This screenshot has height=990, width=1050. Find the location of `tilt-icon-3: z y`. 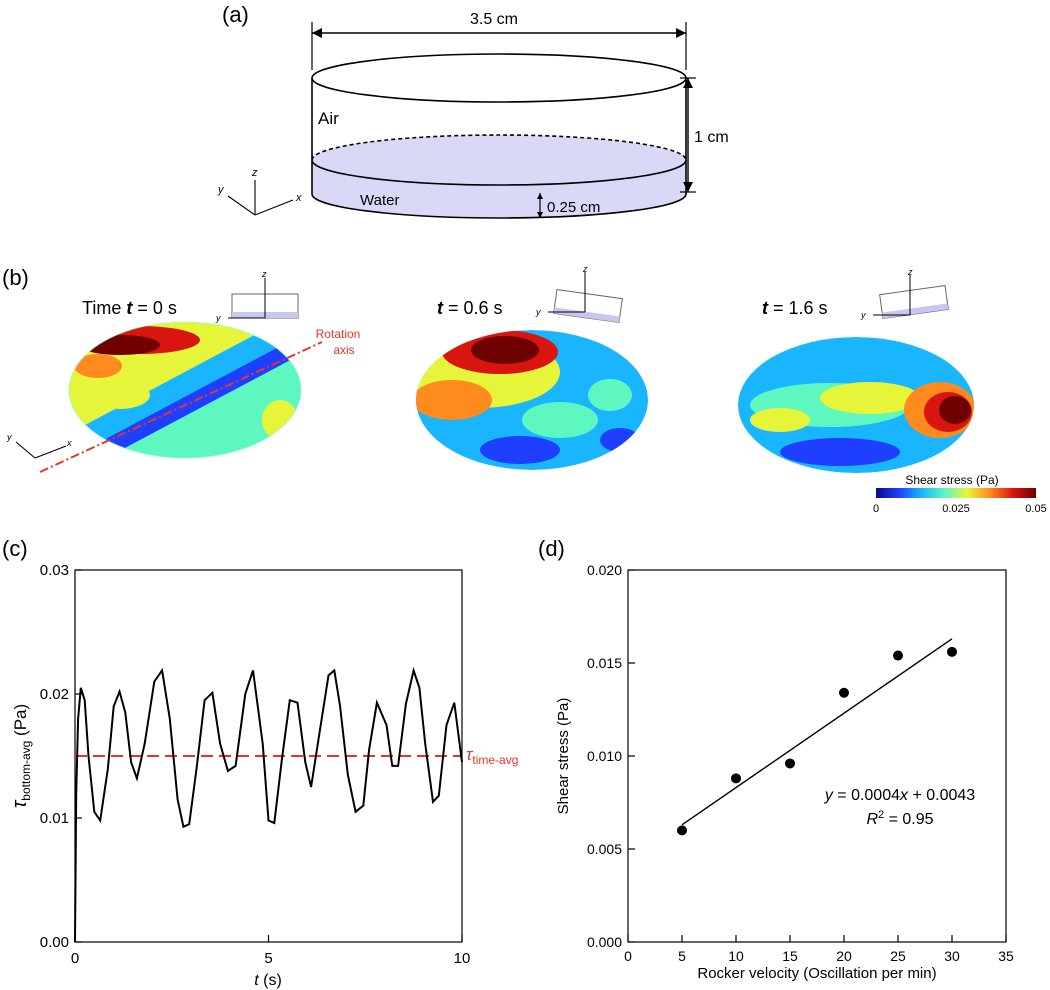

tilt-icon-3: z y is located at coordinates (904, 293).